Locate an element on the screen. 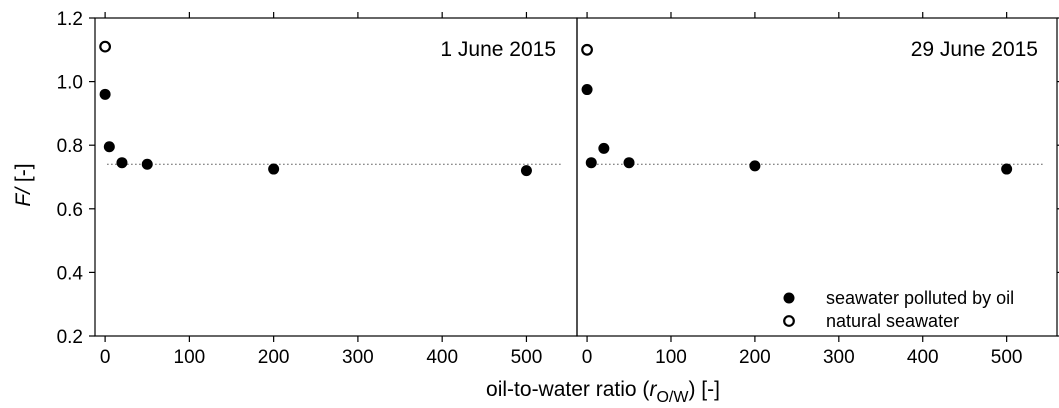 The height and width of the screenshot is (408, 1059). x-tick-label-right: 400 is located at coordinates (923, 357).